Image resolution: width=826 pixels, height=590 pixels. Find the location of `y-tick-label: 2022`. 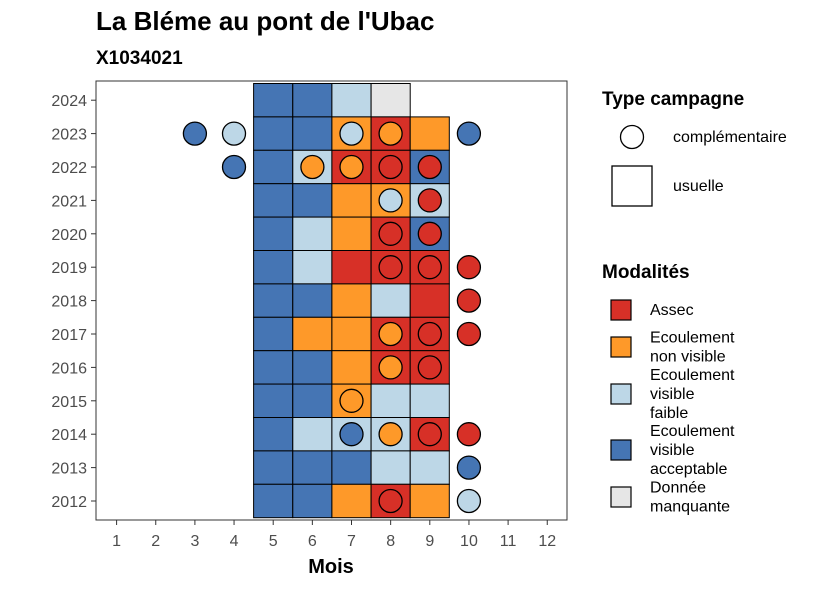

y-tick-label: 2022 is located at coordinates (69, 168).